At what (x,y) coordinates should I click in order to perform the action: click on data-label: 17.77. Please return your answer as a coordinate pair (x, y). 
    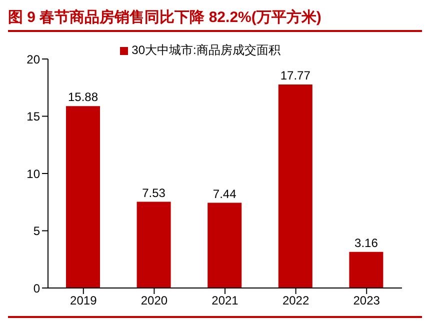
    Looking at the image, I should click on (295, 75).